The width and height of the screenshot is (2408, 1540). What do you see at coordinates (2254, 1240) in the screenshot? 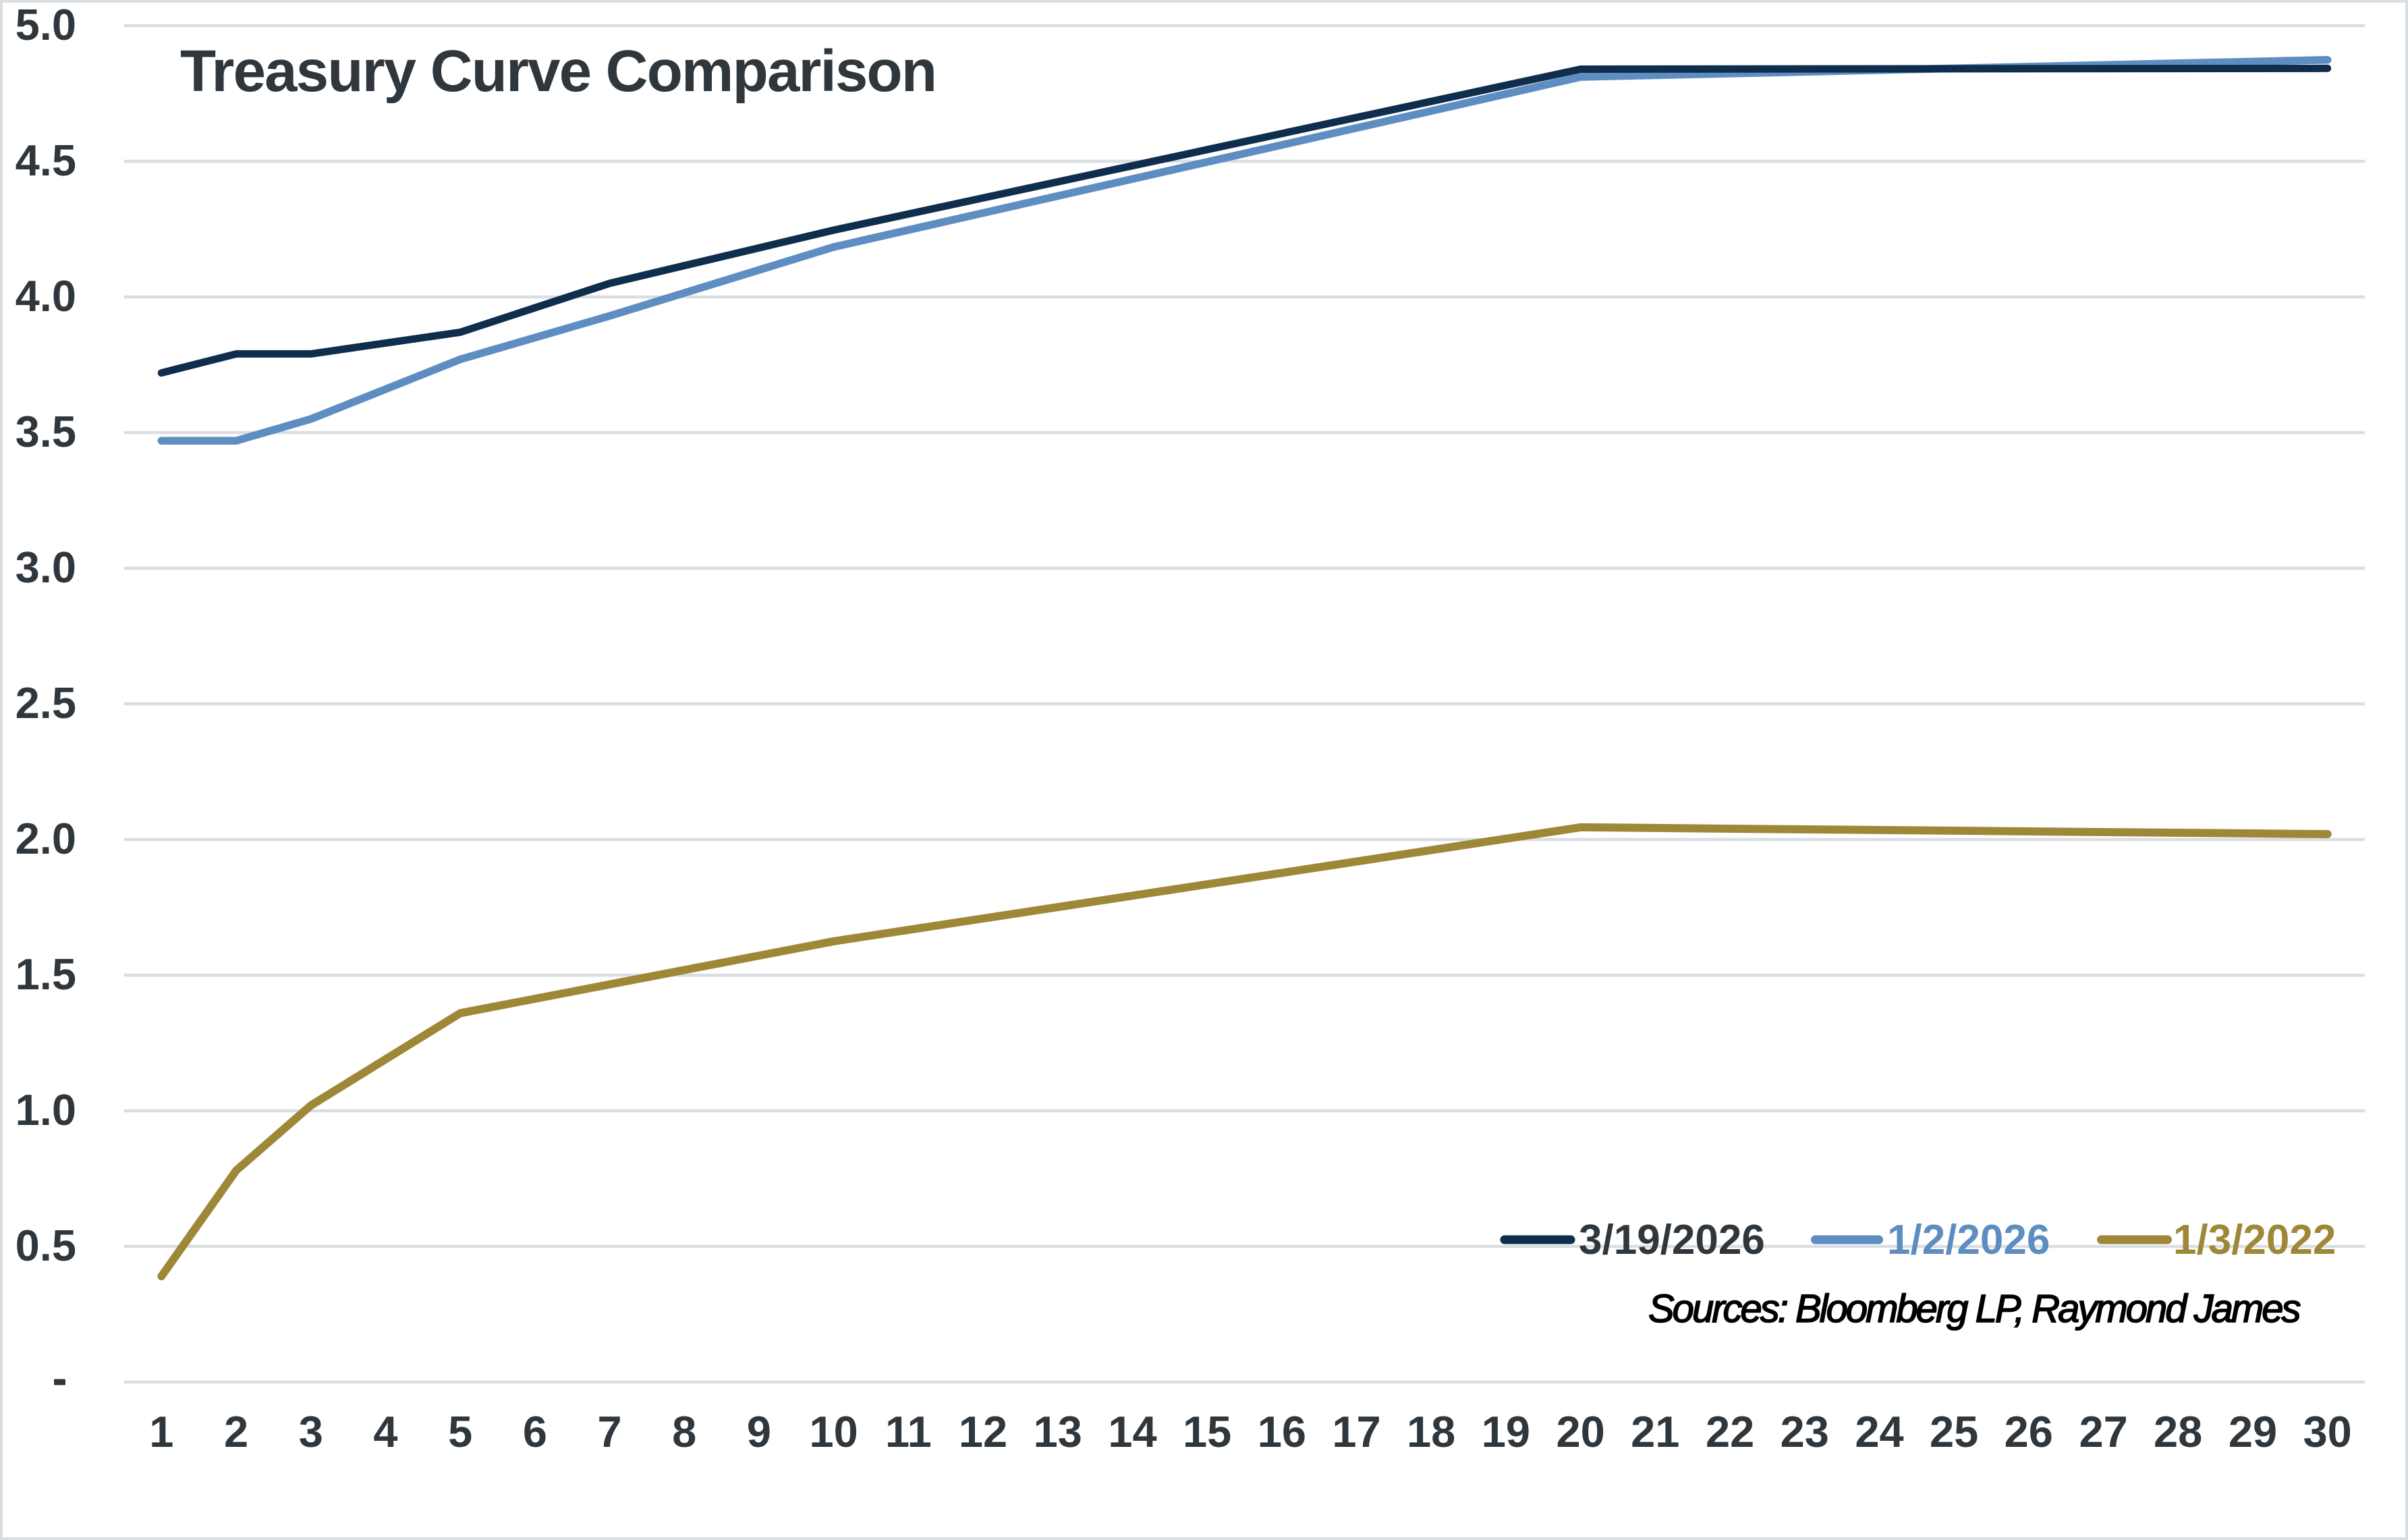
I see `svg-text: 1/3/2022` at bounding box center [2254, 1240].